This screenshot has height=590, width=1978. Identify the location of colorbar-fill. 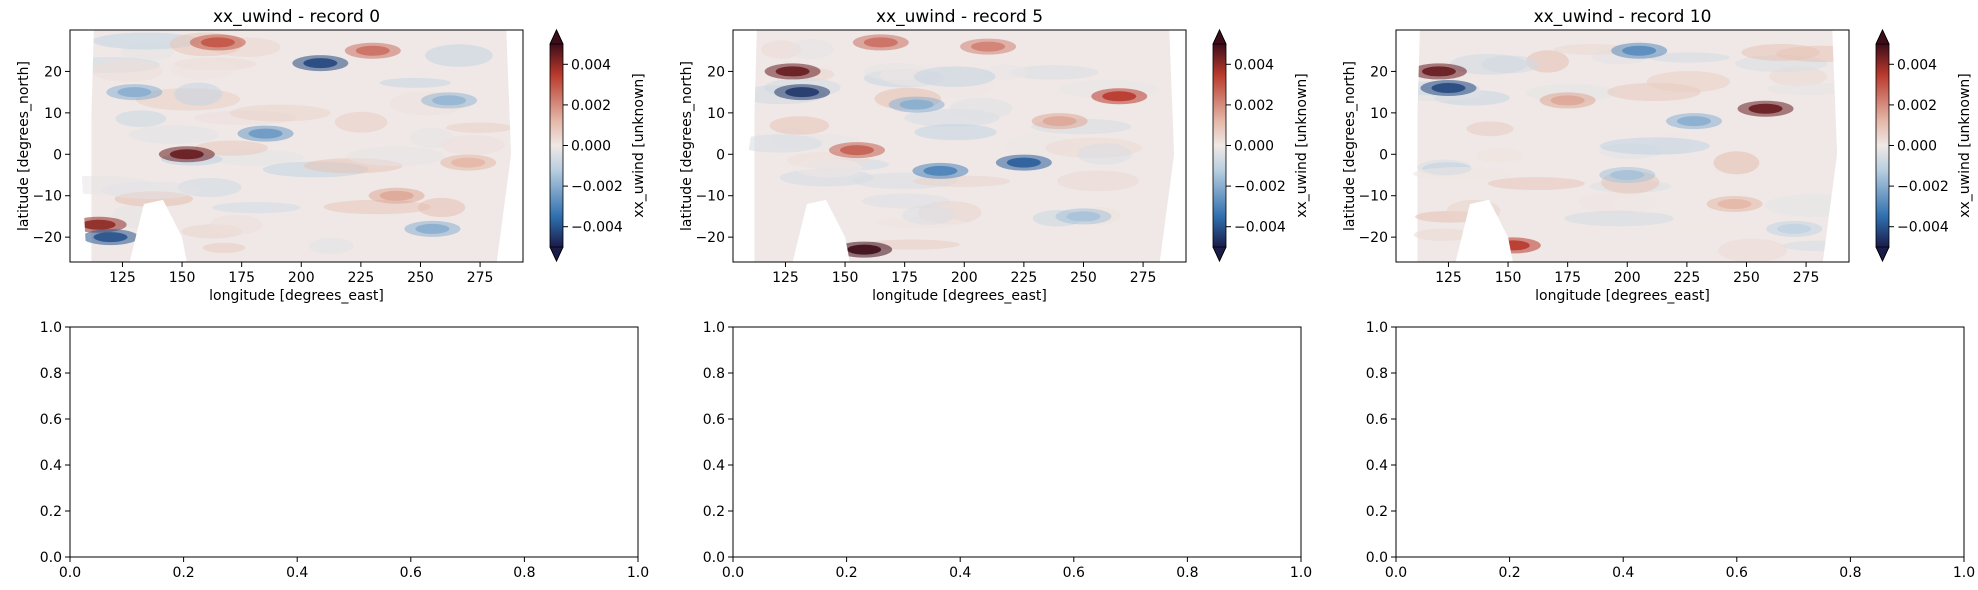
(556, 145).